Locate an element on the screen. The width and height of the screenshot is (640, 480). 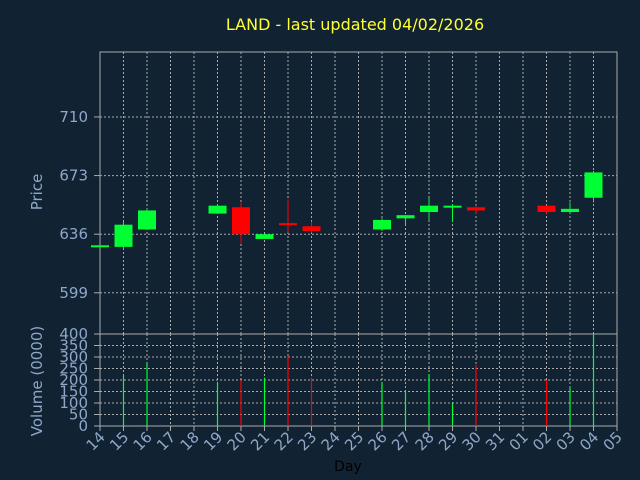
volume-tick-label: 0 is located at coordinates (83, 426).